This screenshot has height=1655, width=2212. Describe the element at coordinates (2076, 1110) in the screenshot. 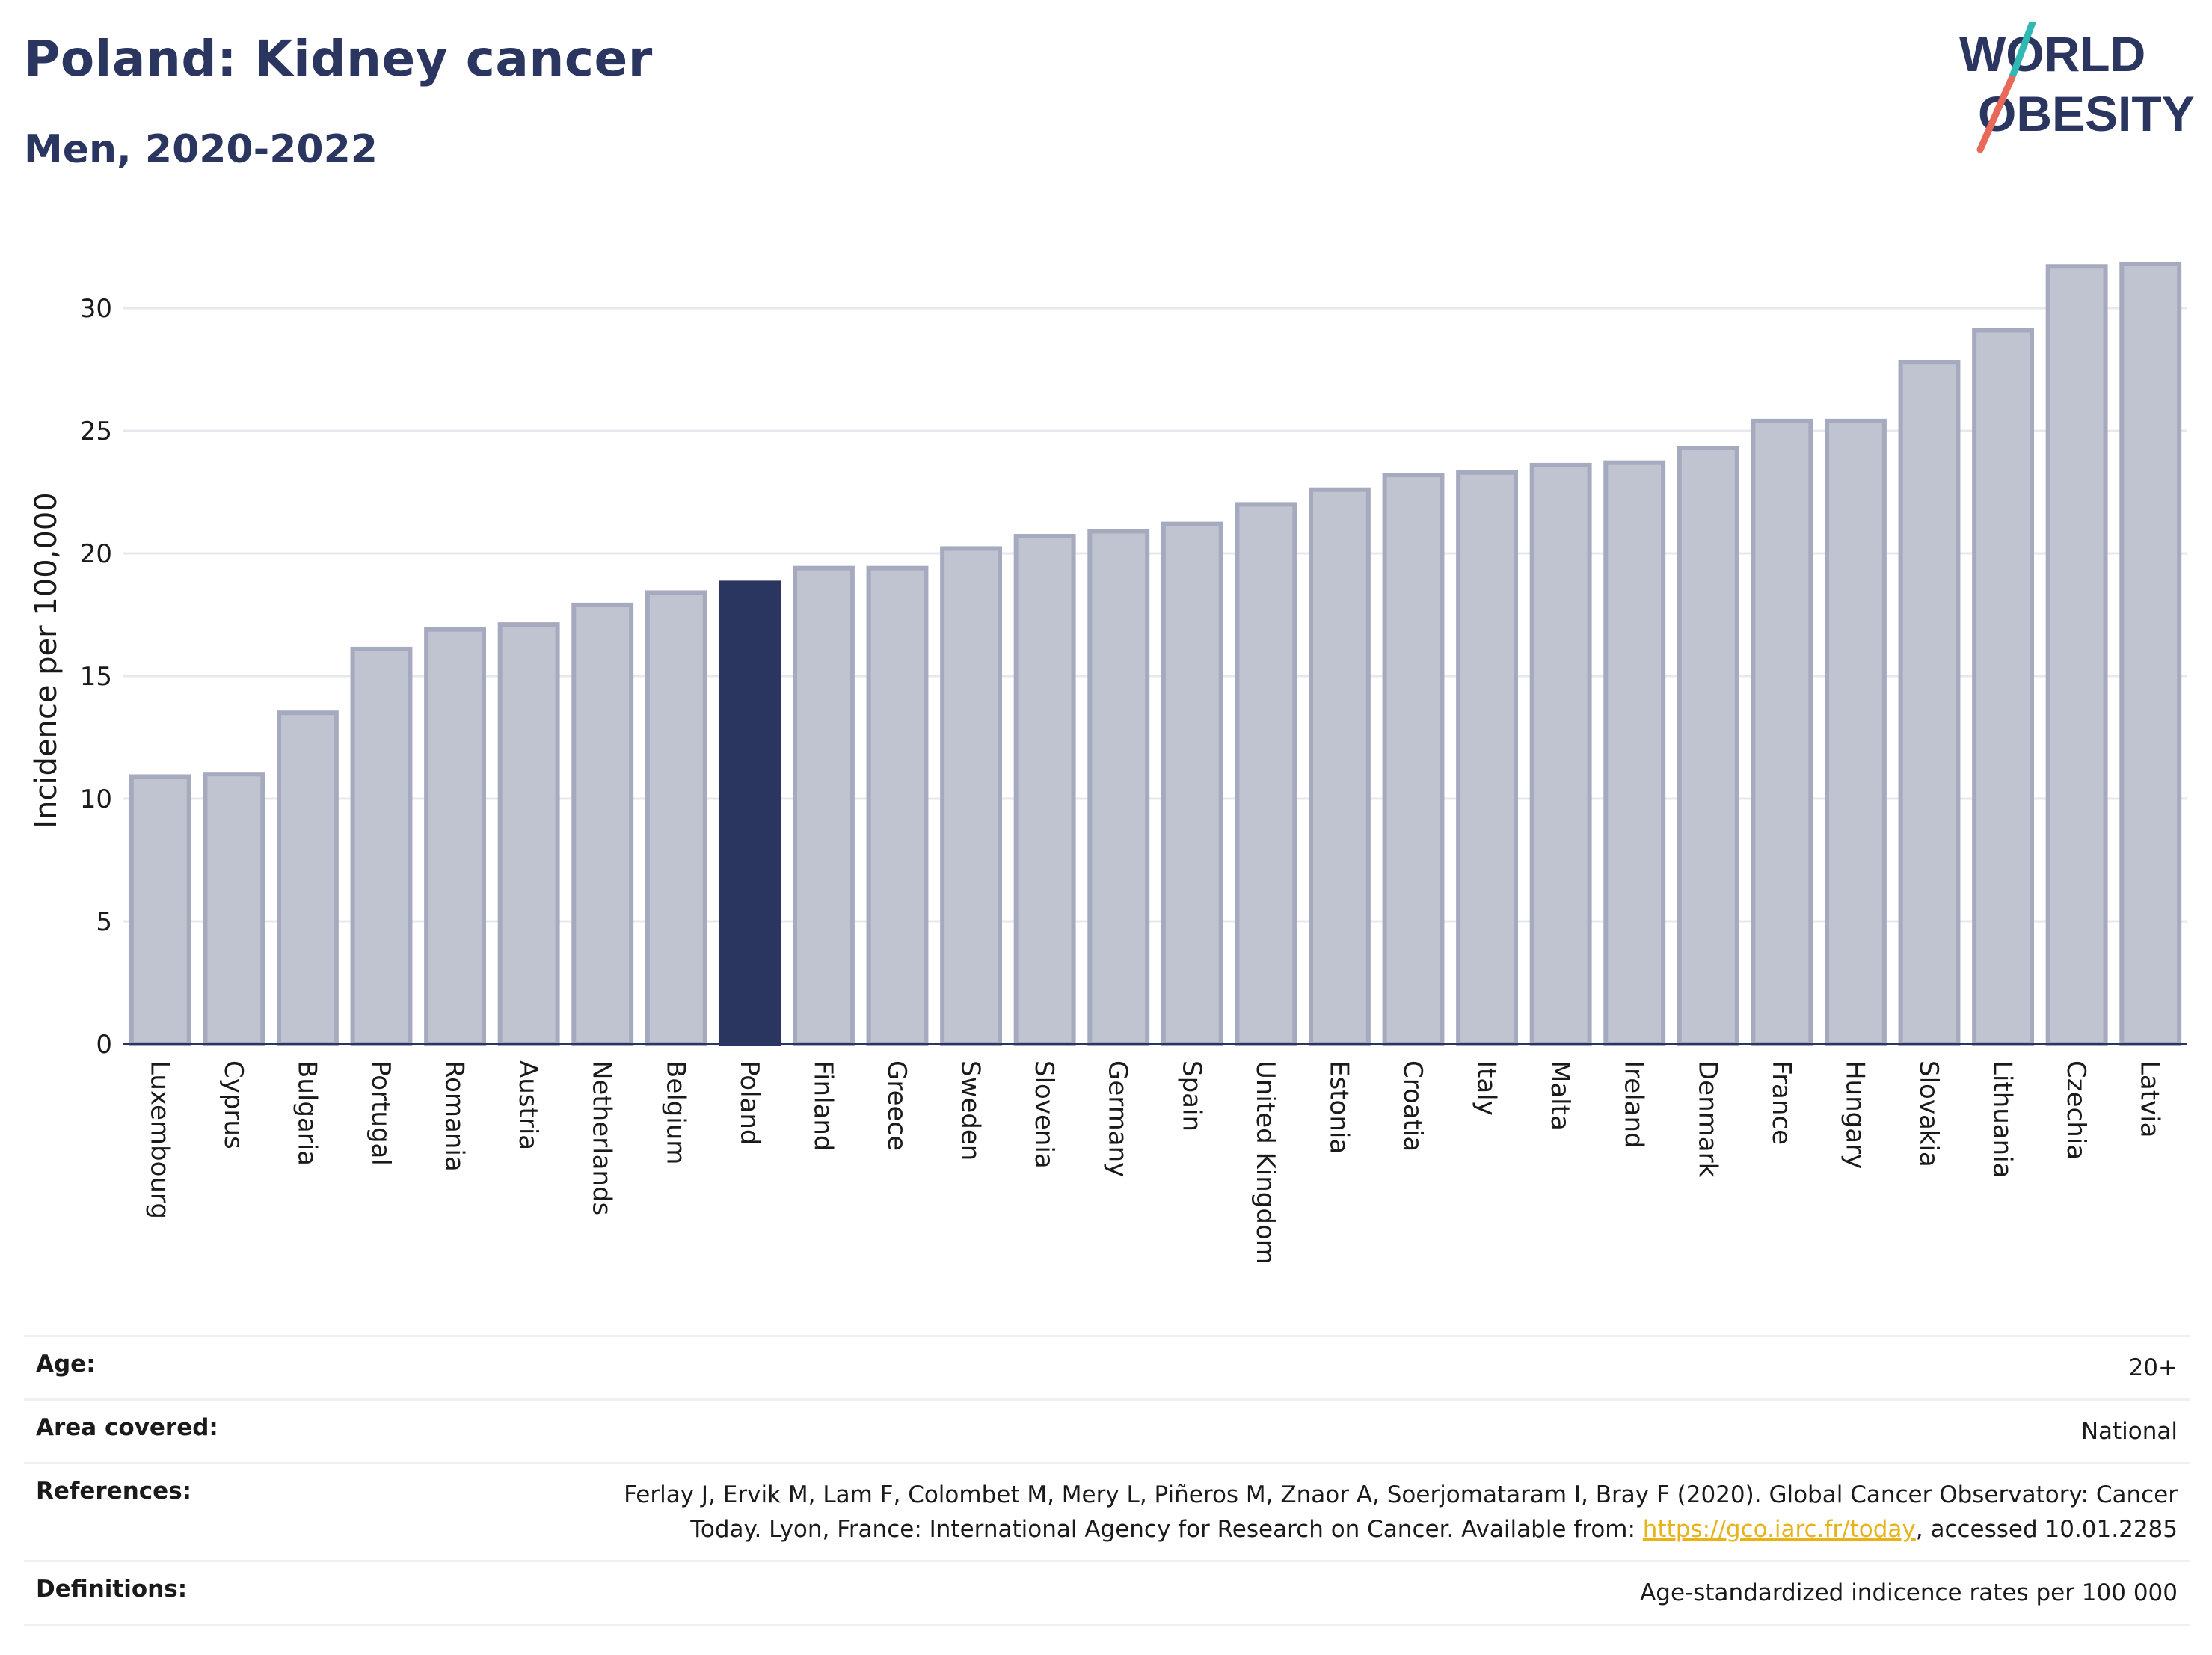

I see `x-tick-label: Czechia` at that location.